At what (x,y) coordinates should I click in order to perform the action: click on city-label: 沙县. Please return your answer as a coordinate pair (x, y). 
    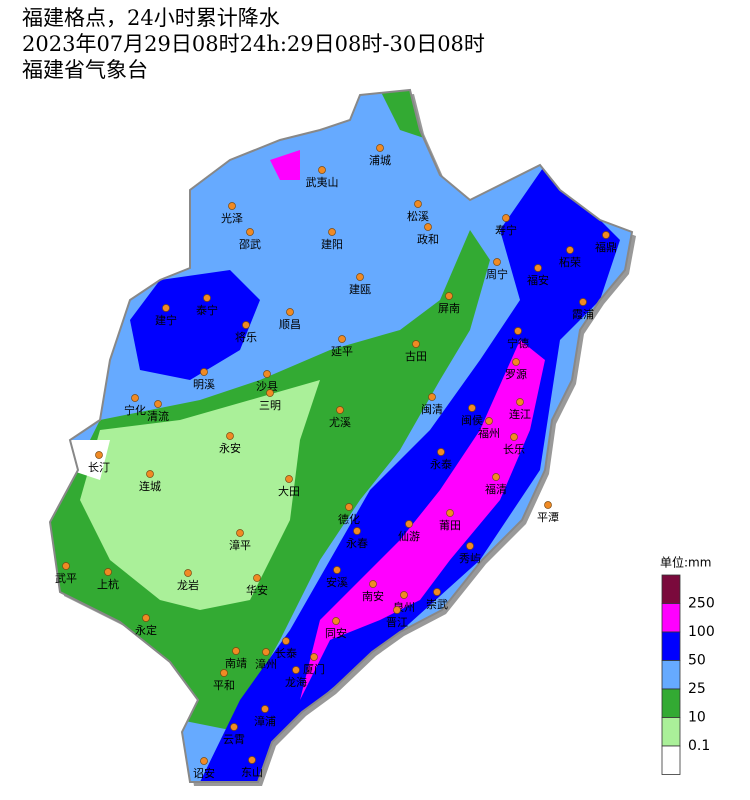
    Looking at the image, I should click on (267, 386).